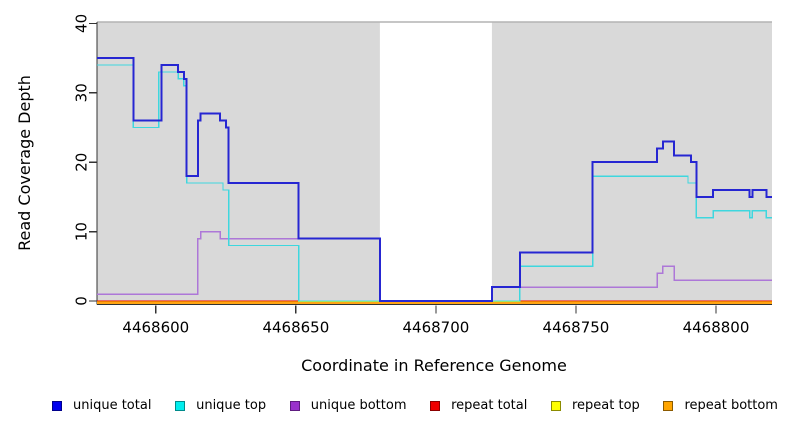 This screenshot has width=792, height=432. What do you see at coordinates (155, 328) in the screenshot?
I see `x-tick-label: 4468600` at bounding box center [155, 328].